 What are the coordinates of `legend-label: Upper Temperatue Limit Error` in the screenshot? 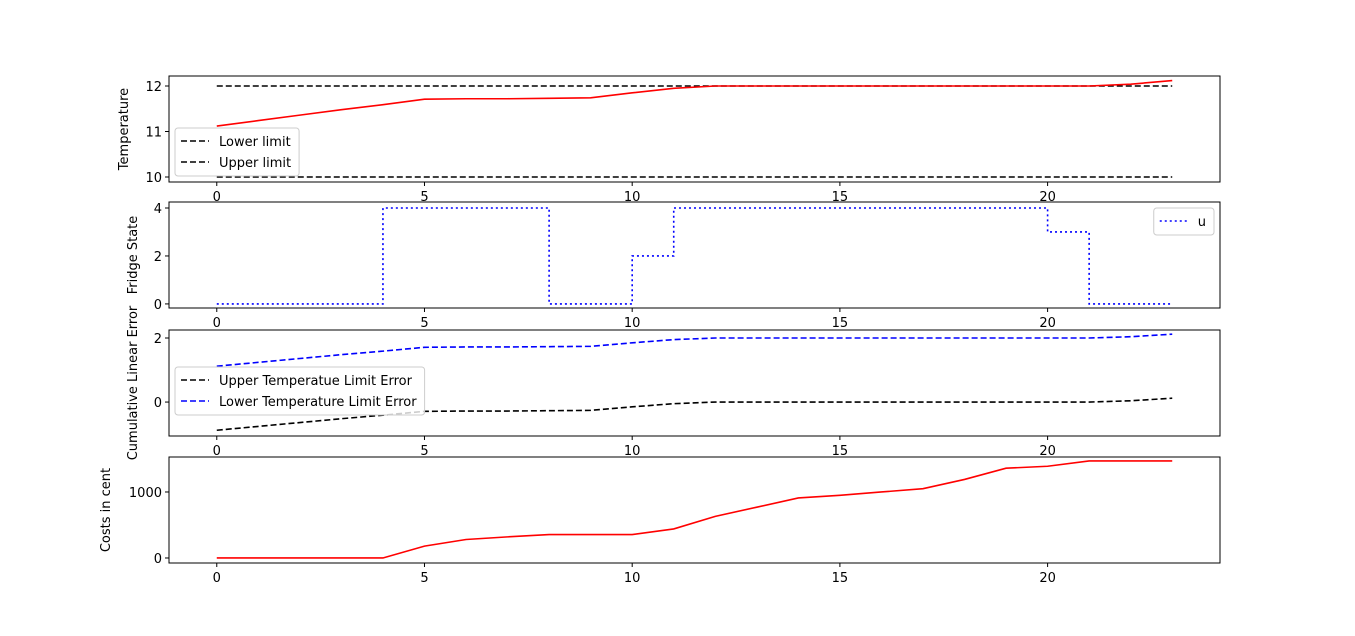 It's located at (316, 381).